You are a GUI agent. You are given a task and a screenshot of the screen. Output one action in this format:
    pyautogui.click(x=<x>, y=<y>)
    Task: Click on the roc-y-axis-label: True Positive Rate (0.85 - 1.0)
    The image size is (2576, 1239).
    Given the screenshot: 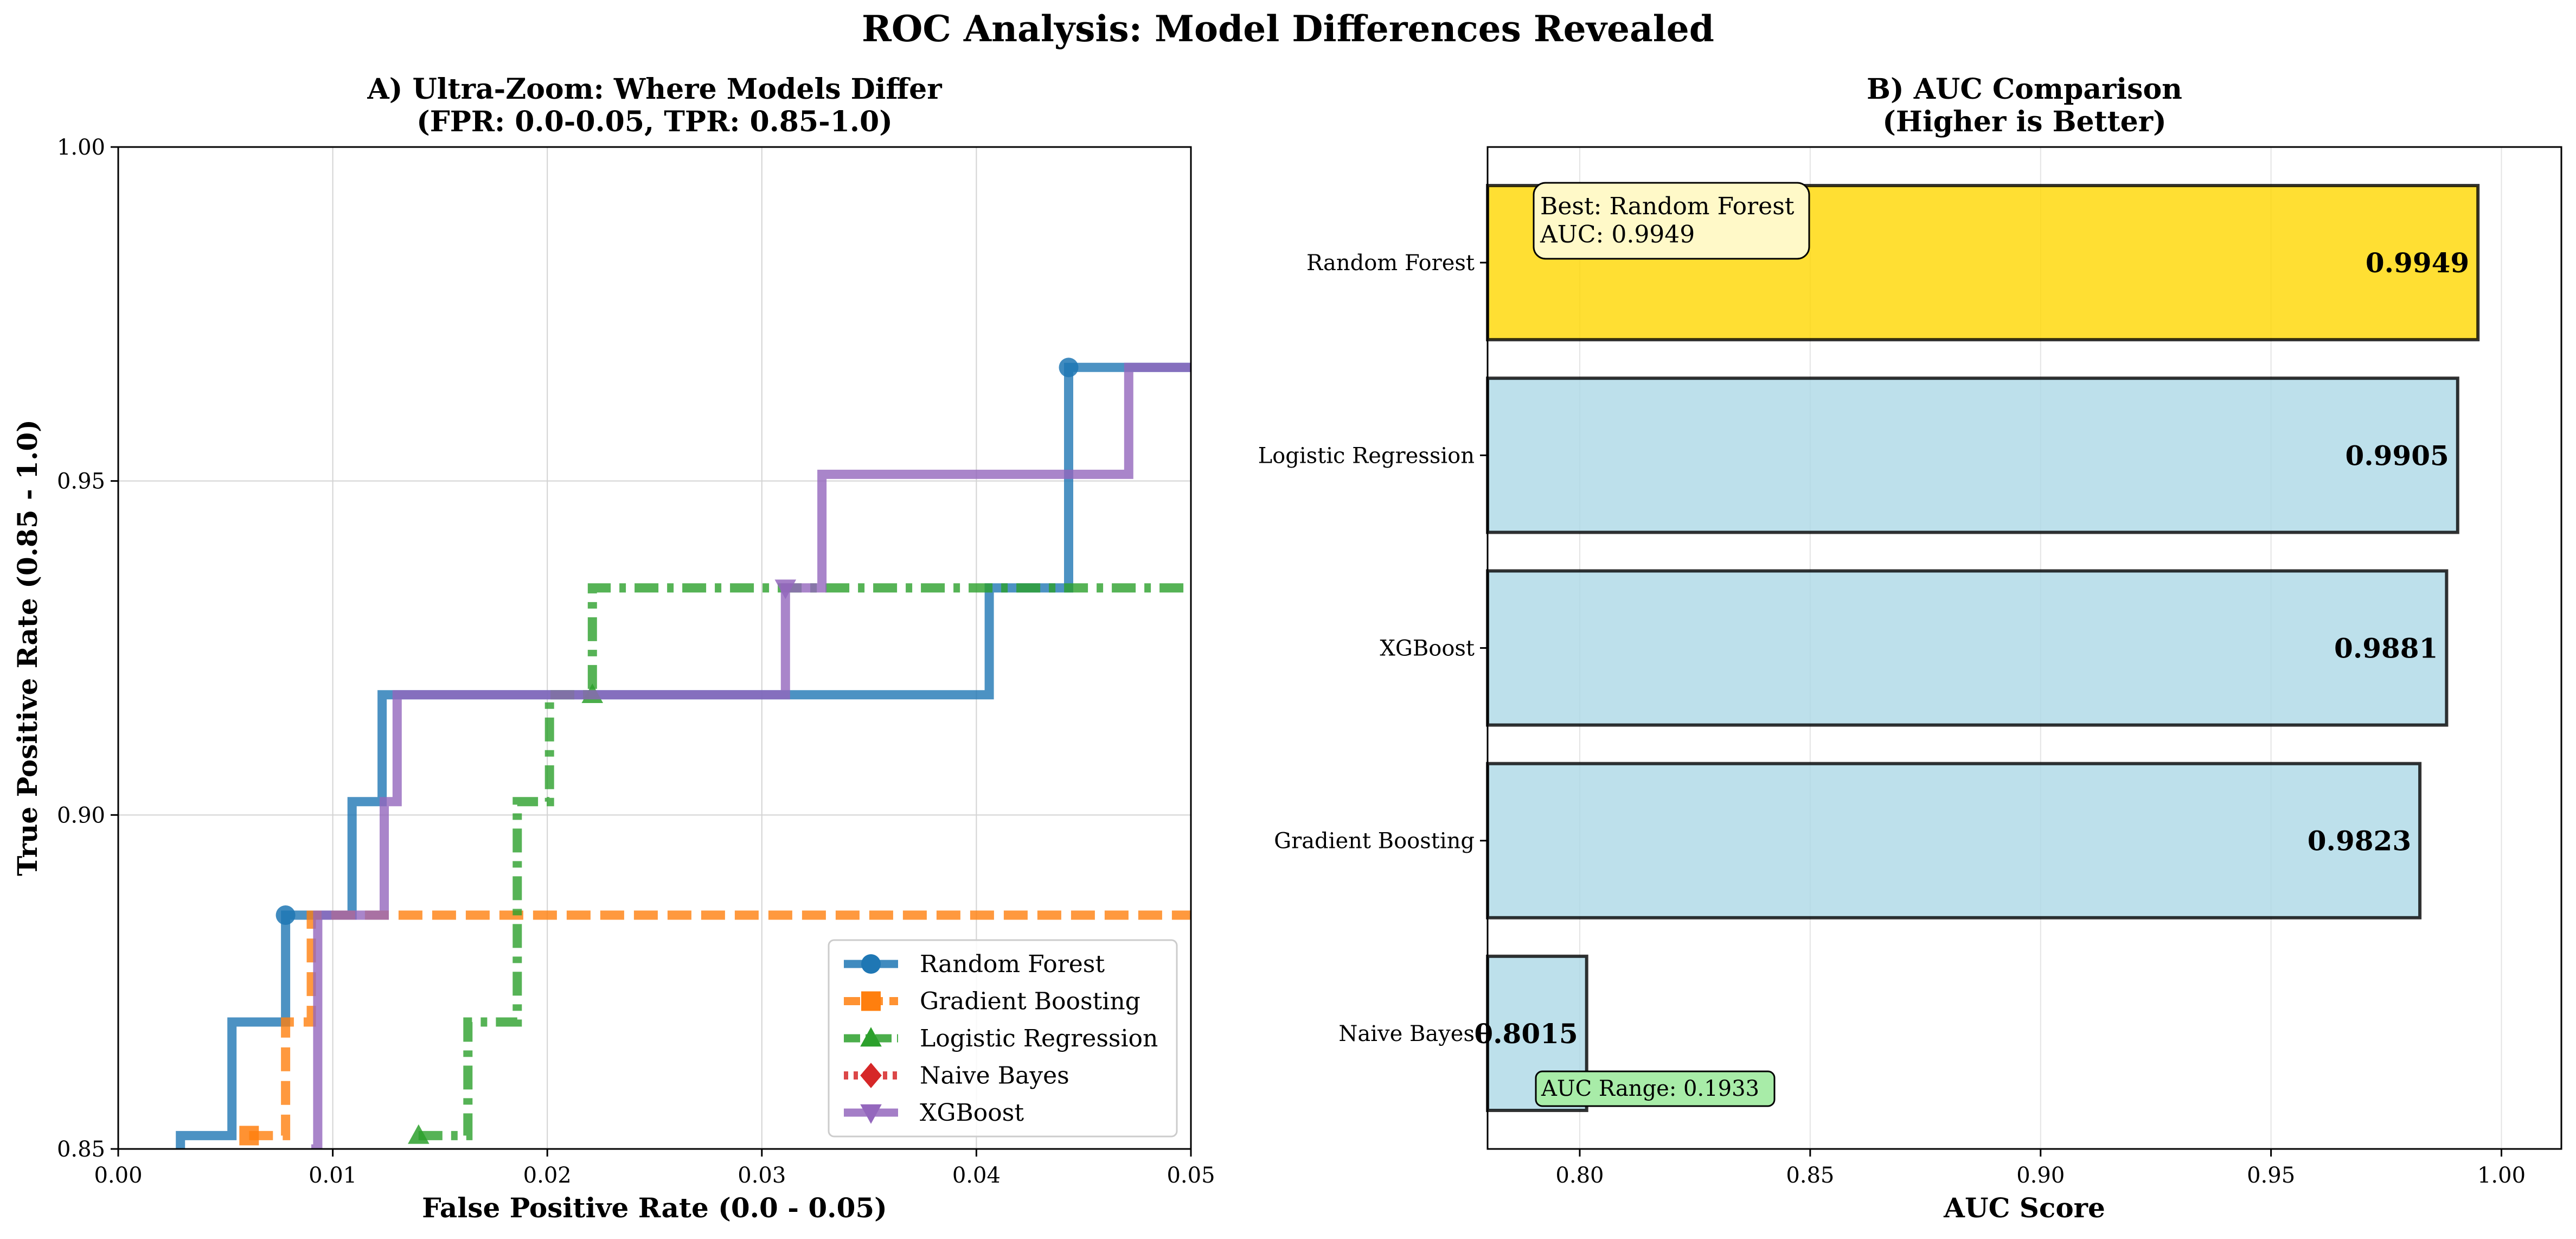 What is the action you would take?
    pyautogui.click(x=27, y=647)
    